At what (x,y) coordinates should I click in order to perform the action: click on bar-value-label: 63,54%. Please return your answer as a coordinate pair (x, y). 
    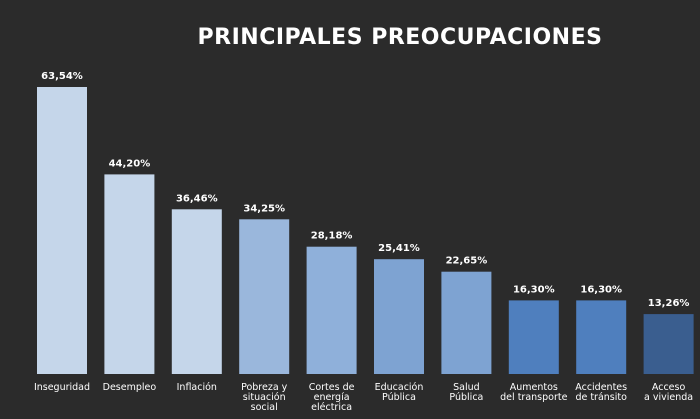
    Looking at the image, I should click on (62, 76).